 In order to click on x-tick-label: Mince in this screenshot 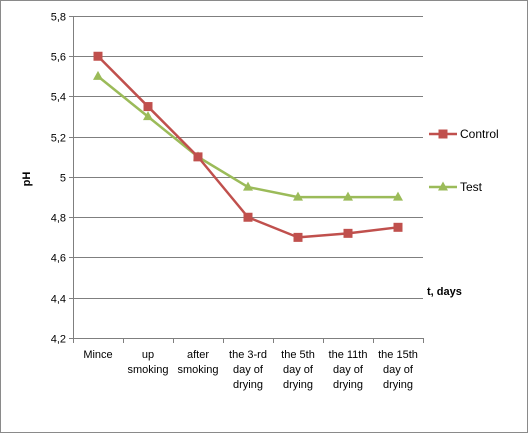, I will do `click(97, 355)`.